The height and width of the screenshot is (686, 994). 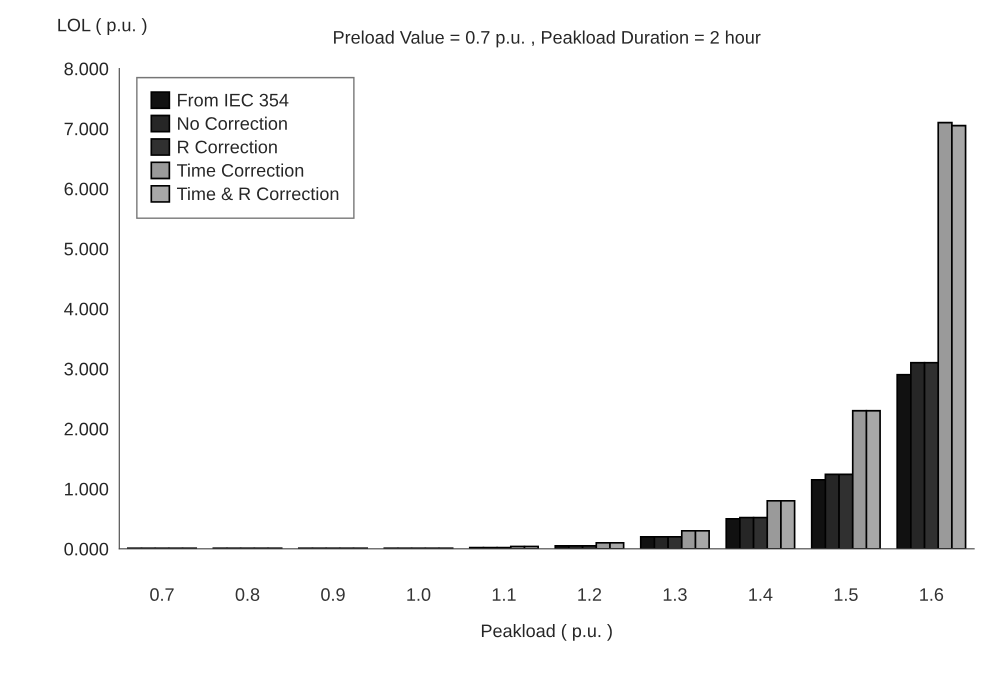 I want to click on x-tick-label: 1.6, so click(x=932, y=594).